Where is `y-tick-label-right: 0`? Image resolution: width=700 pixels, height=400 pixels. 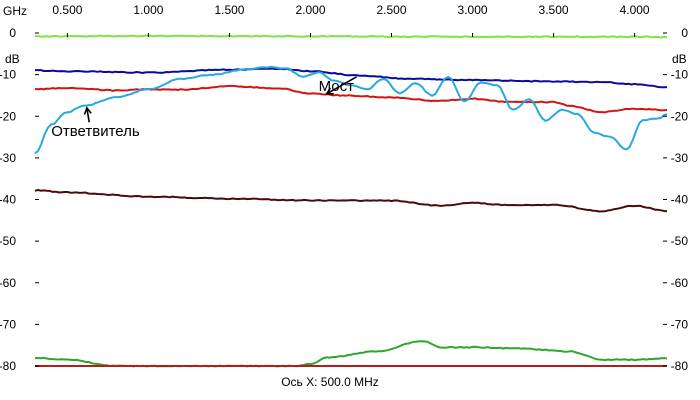 y-tick-label-right: 0 is located at coordinates (684, 33).